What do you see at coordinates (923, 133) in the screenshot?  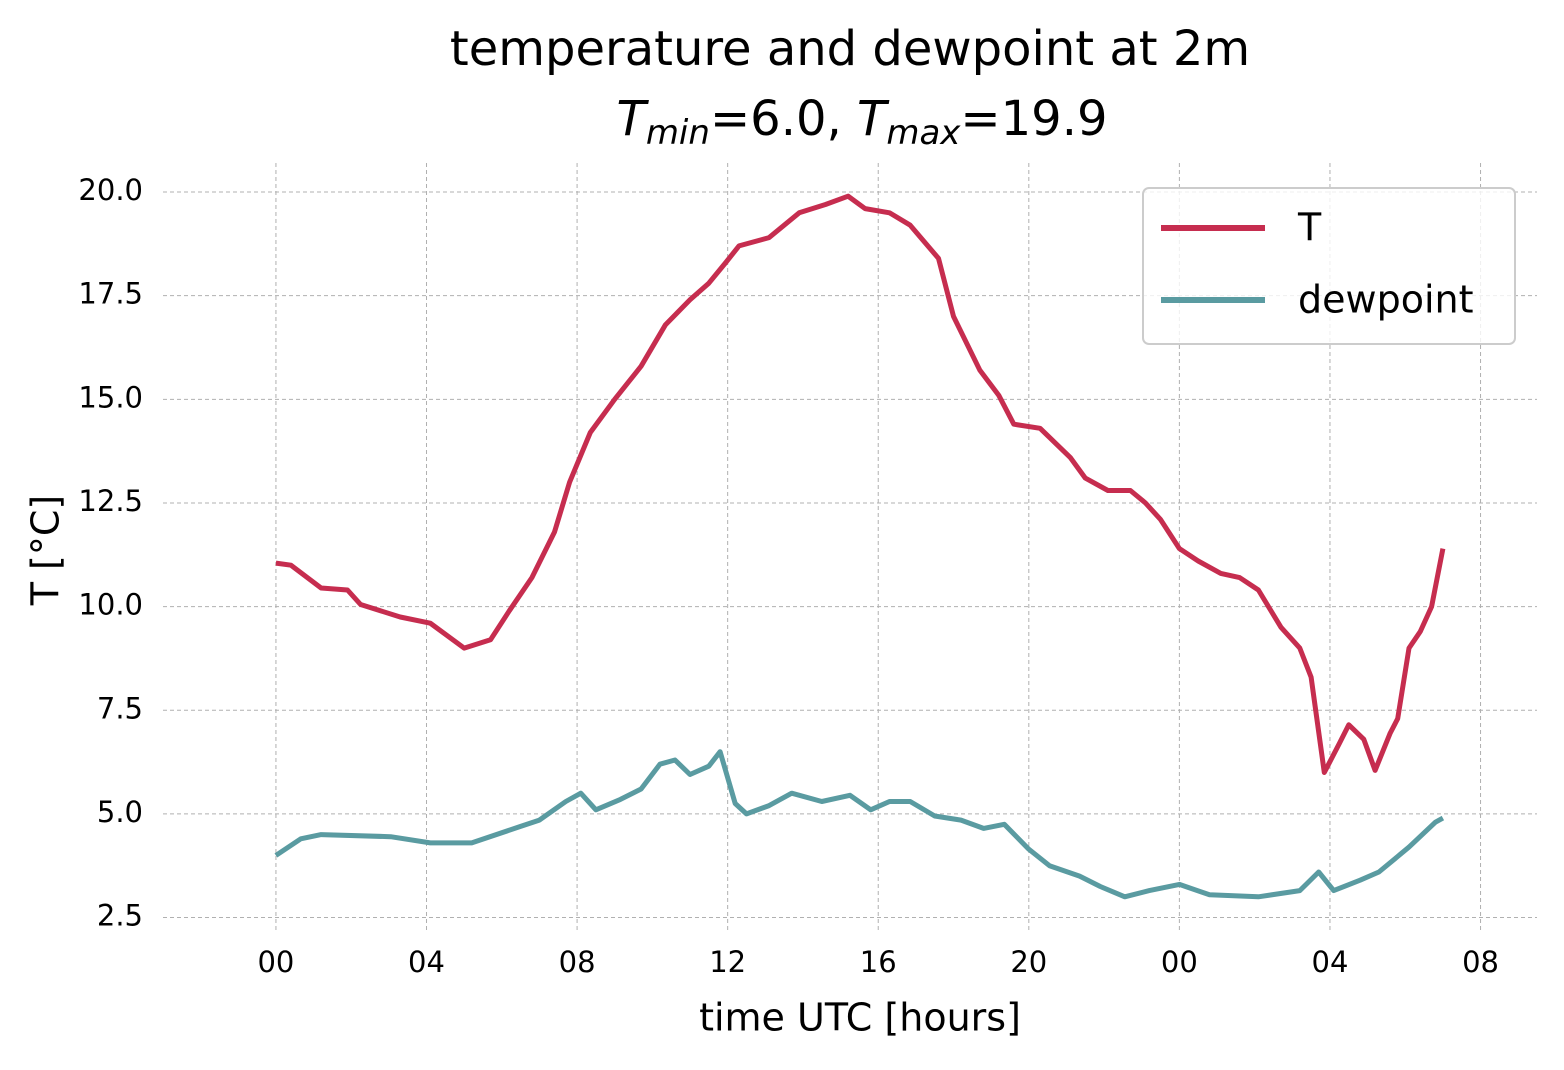 I see `subtitle-part: max` at bounding box center [923, 133].